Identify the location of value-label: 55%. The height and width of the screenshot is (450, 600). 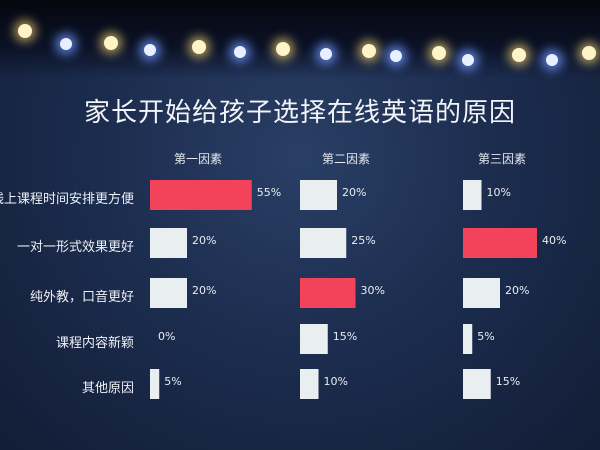
(269, 192).